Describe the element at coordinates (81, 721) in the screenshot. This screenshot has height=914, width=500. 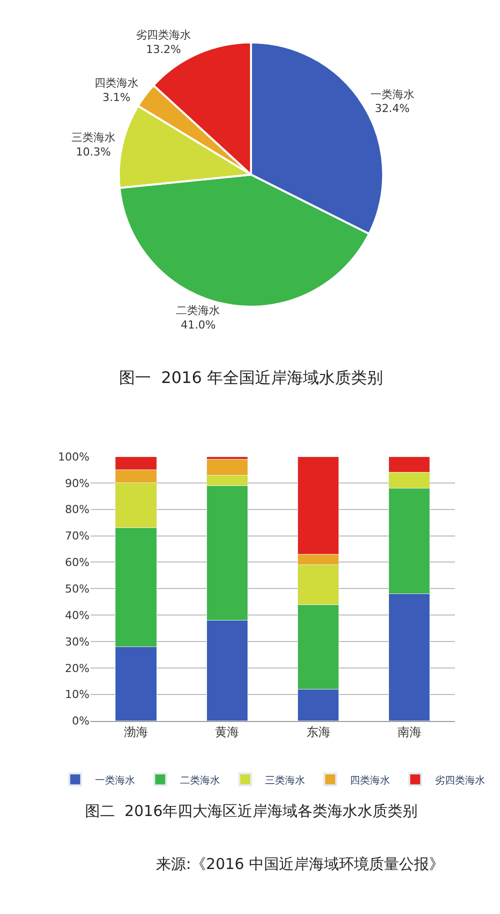
I see `y-tick-label: 0%` at that location.